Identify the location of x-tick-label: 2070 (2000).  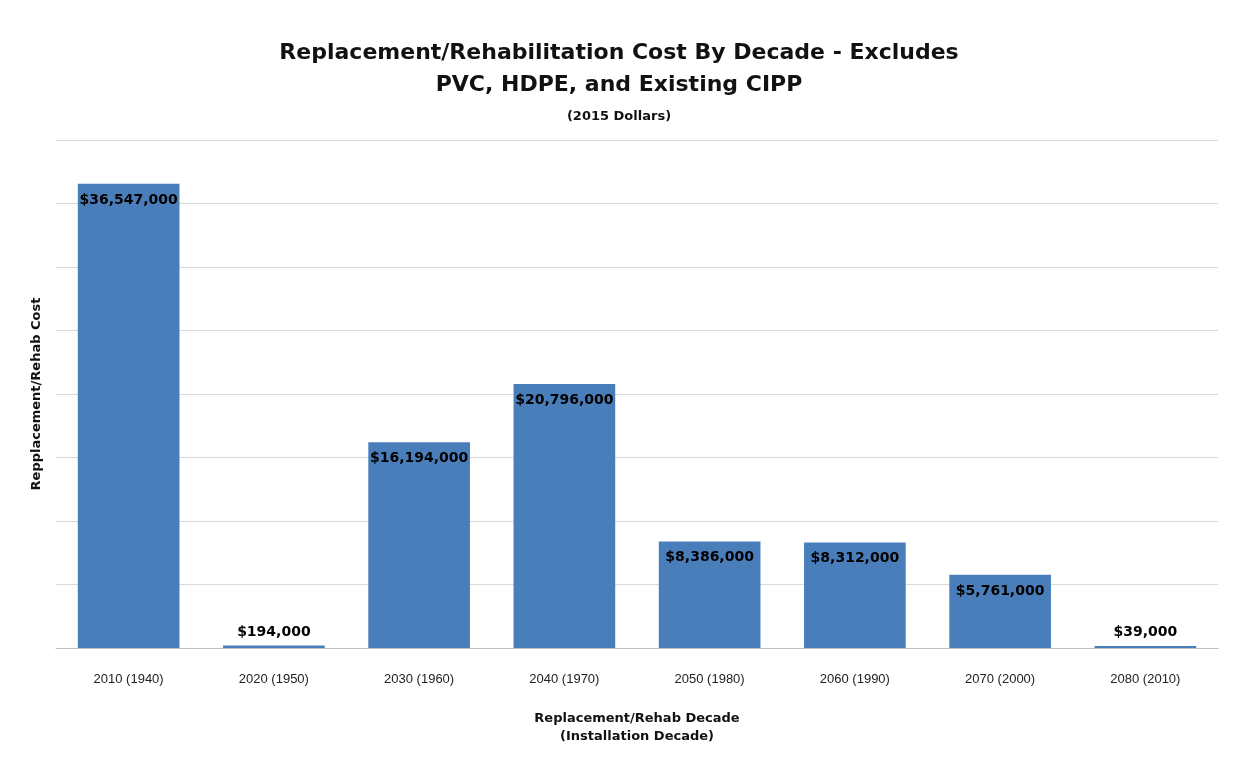
(1000, 678).